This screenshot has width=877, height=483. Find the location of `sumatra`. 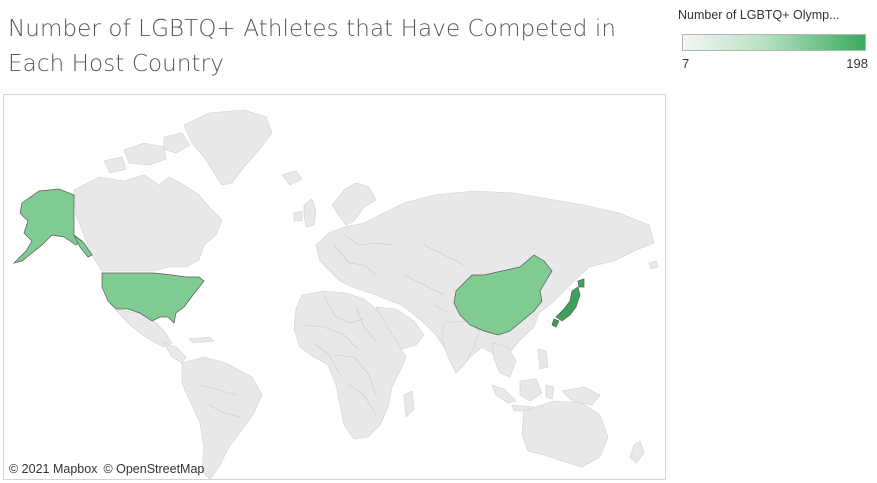

sumatra is located at coordinates (504, 394).